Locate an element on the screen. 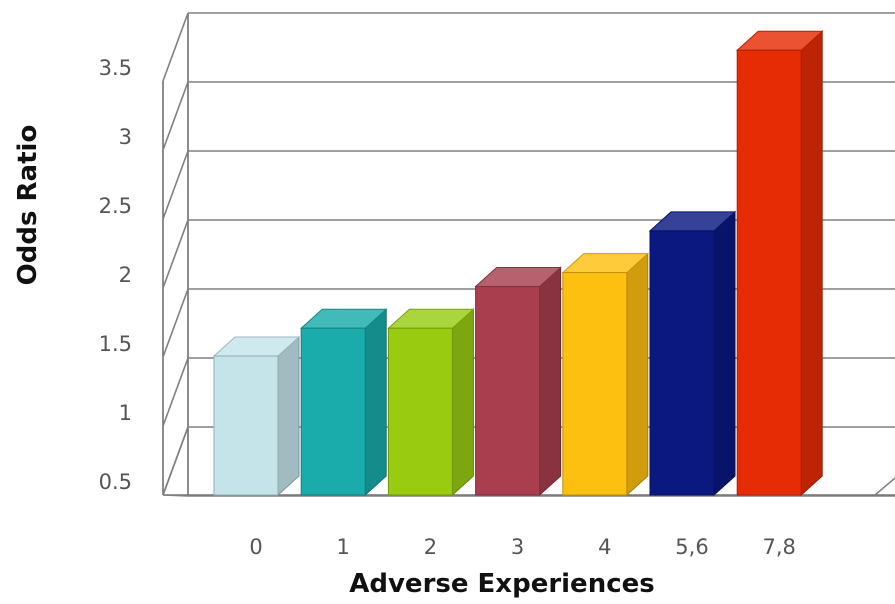 This screenshot has width=895, height=604. x-tick-label: 2 is located at coordinates (430, 547).